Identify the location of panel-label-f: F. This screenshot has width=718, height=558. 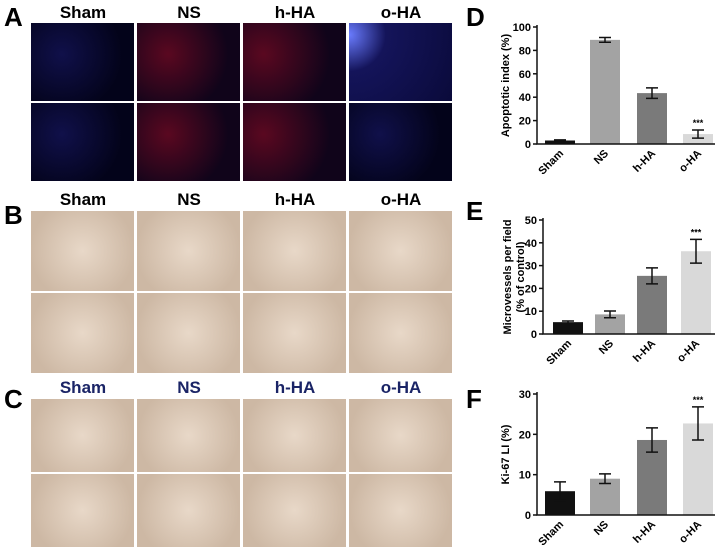
(474, 399).